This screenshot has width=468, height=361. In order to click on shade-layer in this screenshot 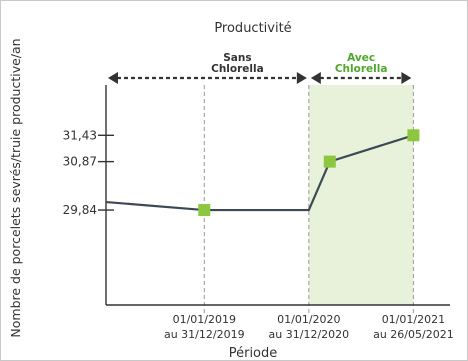, I will do `click(361, 195)`.